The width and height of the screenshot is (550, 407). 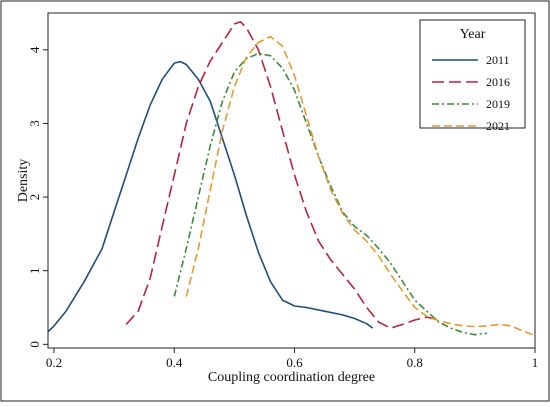 What do you see at coordinates (34, 197) in the screenshot?
I see `y-tick-label: 2` at bounding box center [34, 197].